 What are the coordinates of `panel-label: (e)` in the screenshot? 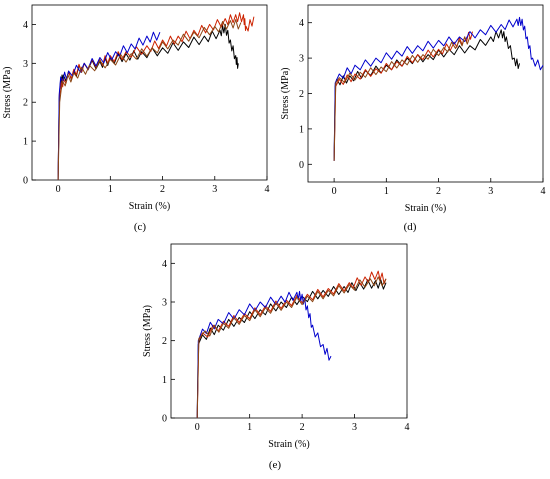 It's located at (275, 465).